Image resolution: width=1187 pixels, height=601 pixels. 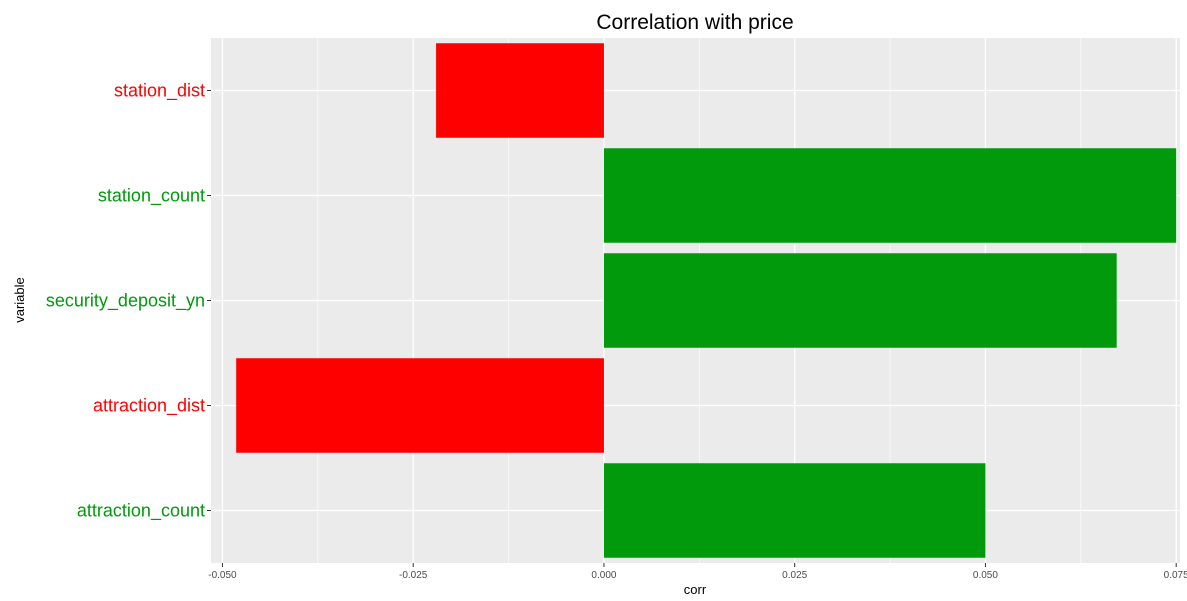 I want to click on x-axis: -0.050 -0.025 0.000 0.025 0.050 0.075, so click(x=697, y=572).